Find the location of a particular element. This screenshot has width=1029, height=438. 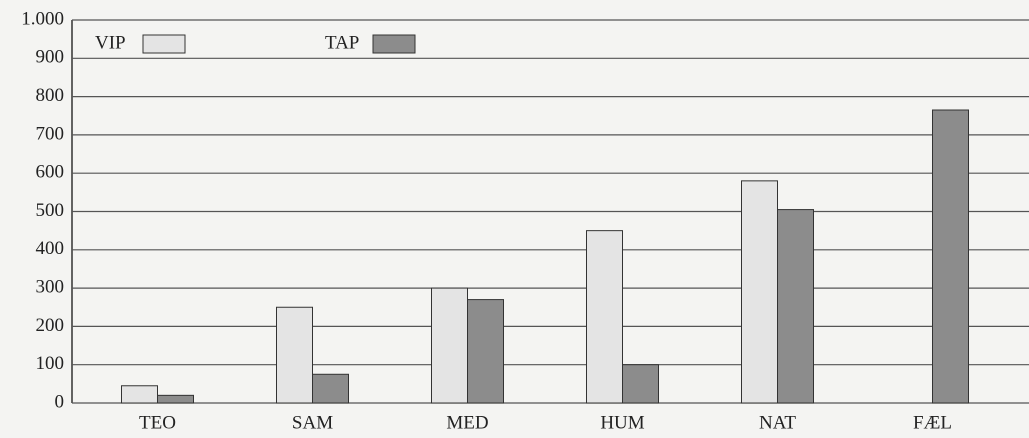

x-tick-label: FÆL is located at coordinates (932, 422).